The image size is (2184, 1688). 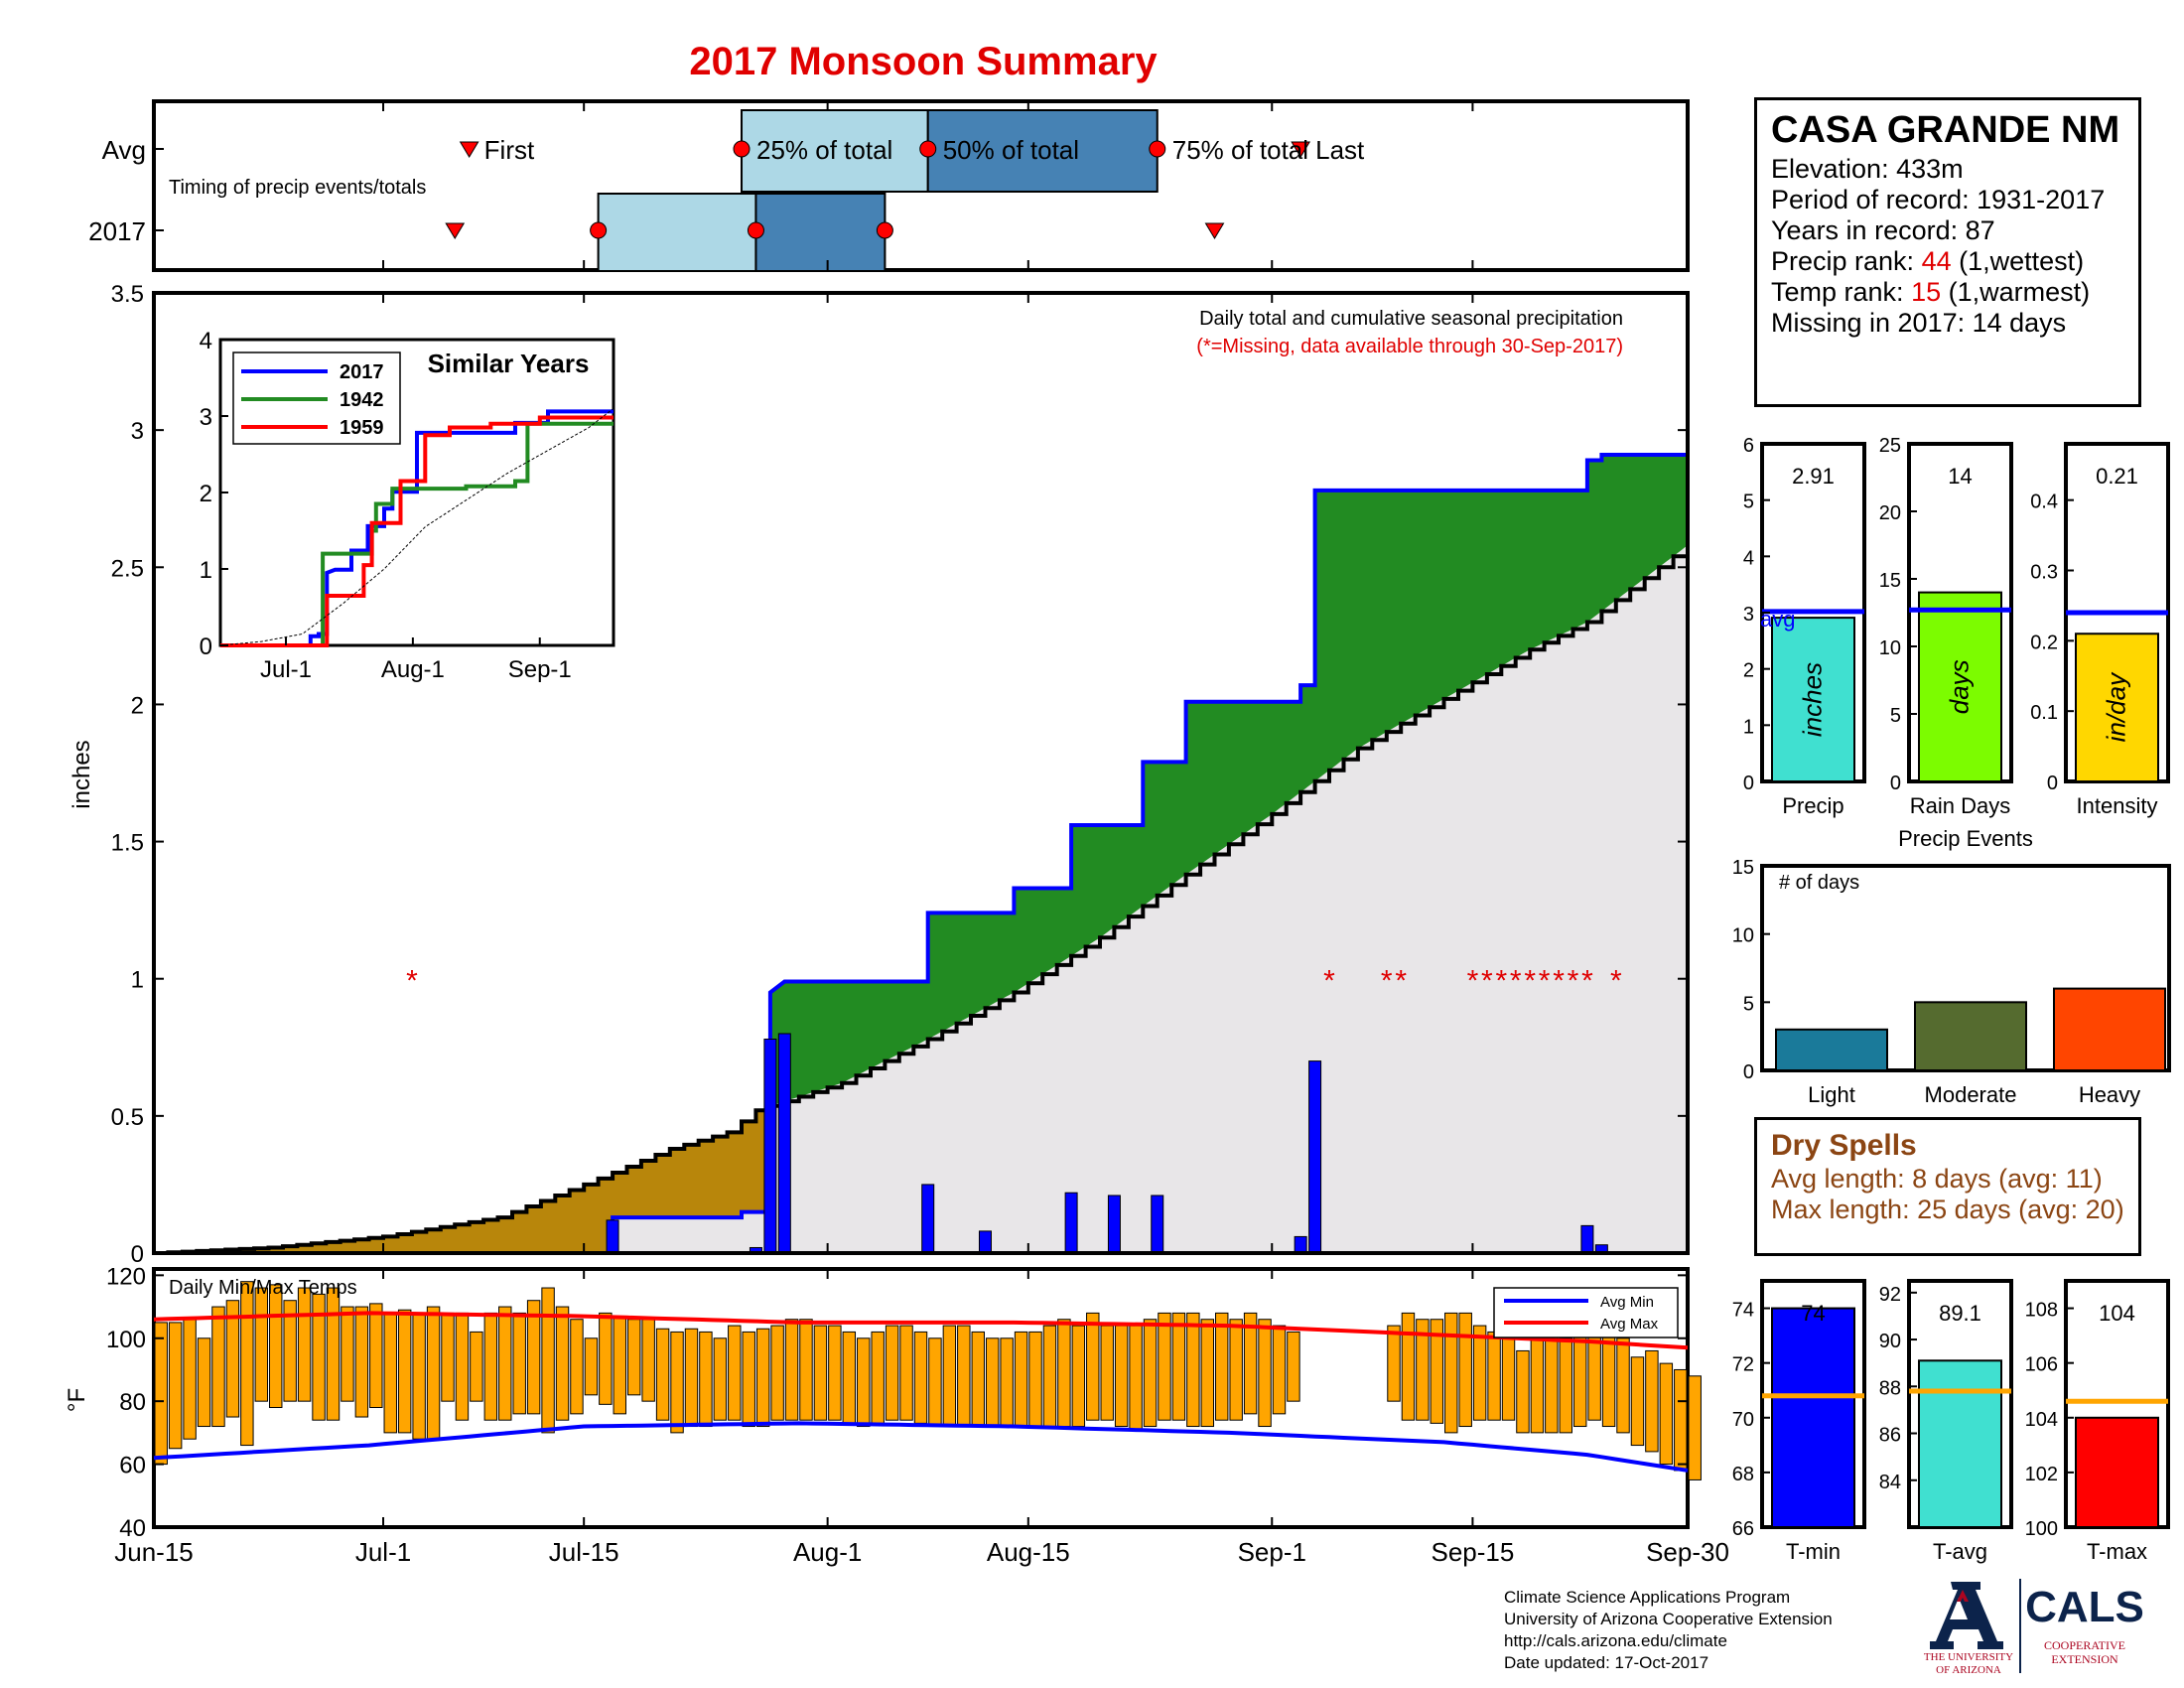 I want to click on events-title: Precip Events, so click(x=1965, y=838).